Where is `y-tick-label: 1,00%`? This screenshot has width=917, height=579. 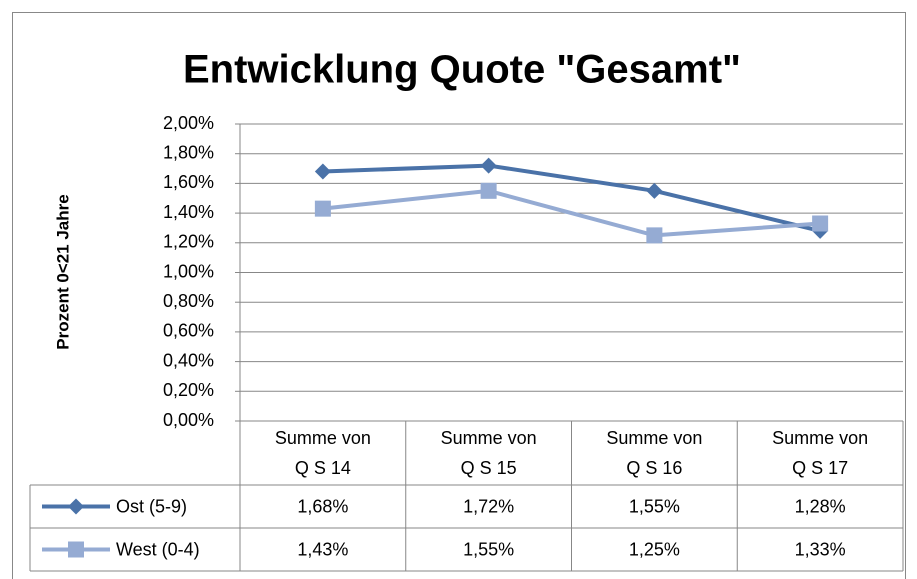
y-tick-label: 1,00% is located at coordinates (188, 271).